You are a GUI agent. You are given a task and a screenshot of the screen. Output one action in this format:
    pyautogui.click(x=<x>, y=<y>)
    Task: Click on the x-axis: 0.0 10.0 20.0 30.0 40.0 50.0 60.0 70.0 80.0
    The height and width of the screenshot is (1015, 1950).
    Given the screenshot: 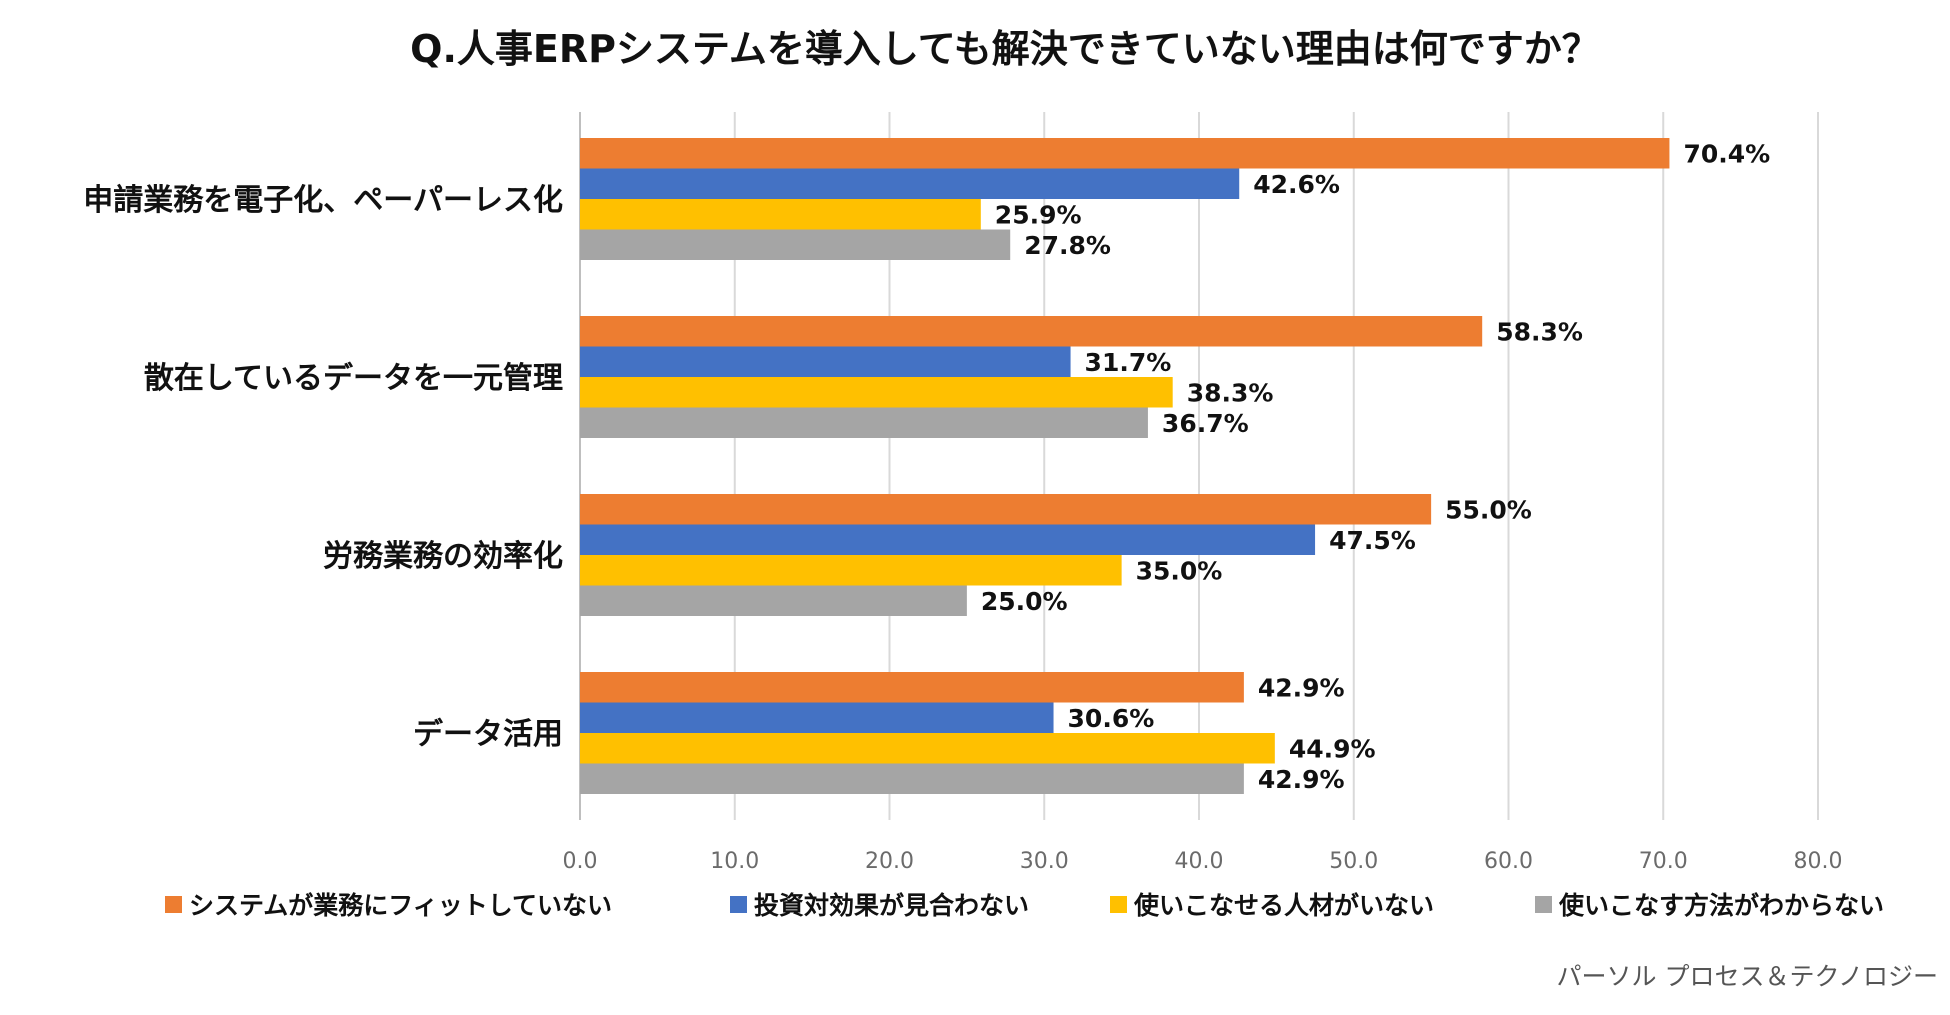 What is the action you would take?
    pyautogui.click(x=1203, y=861)
    